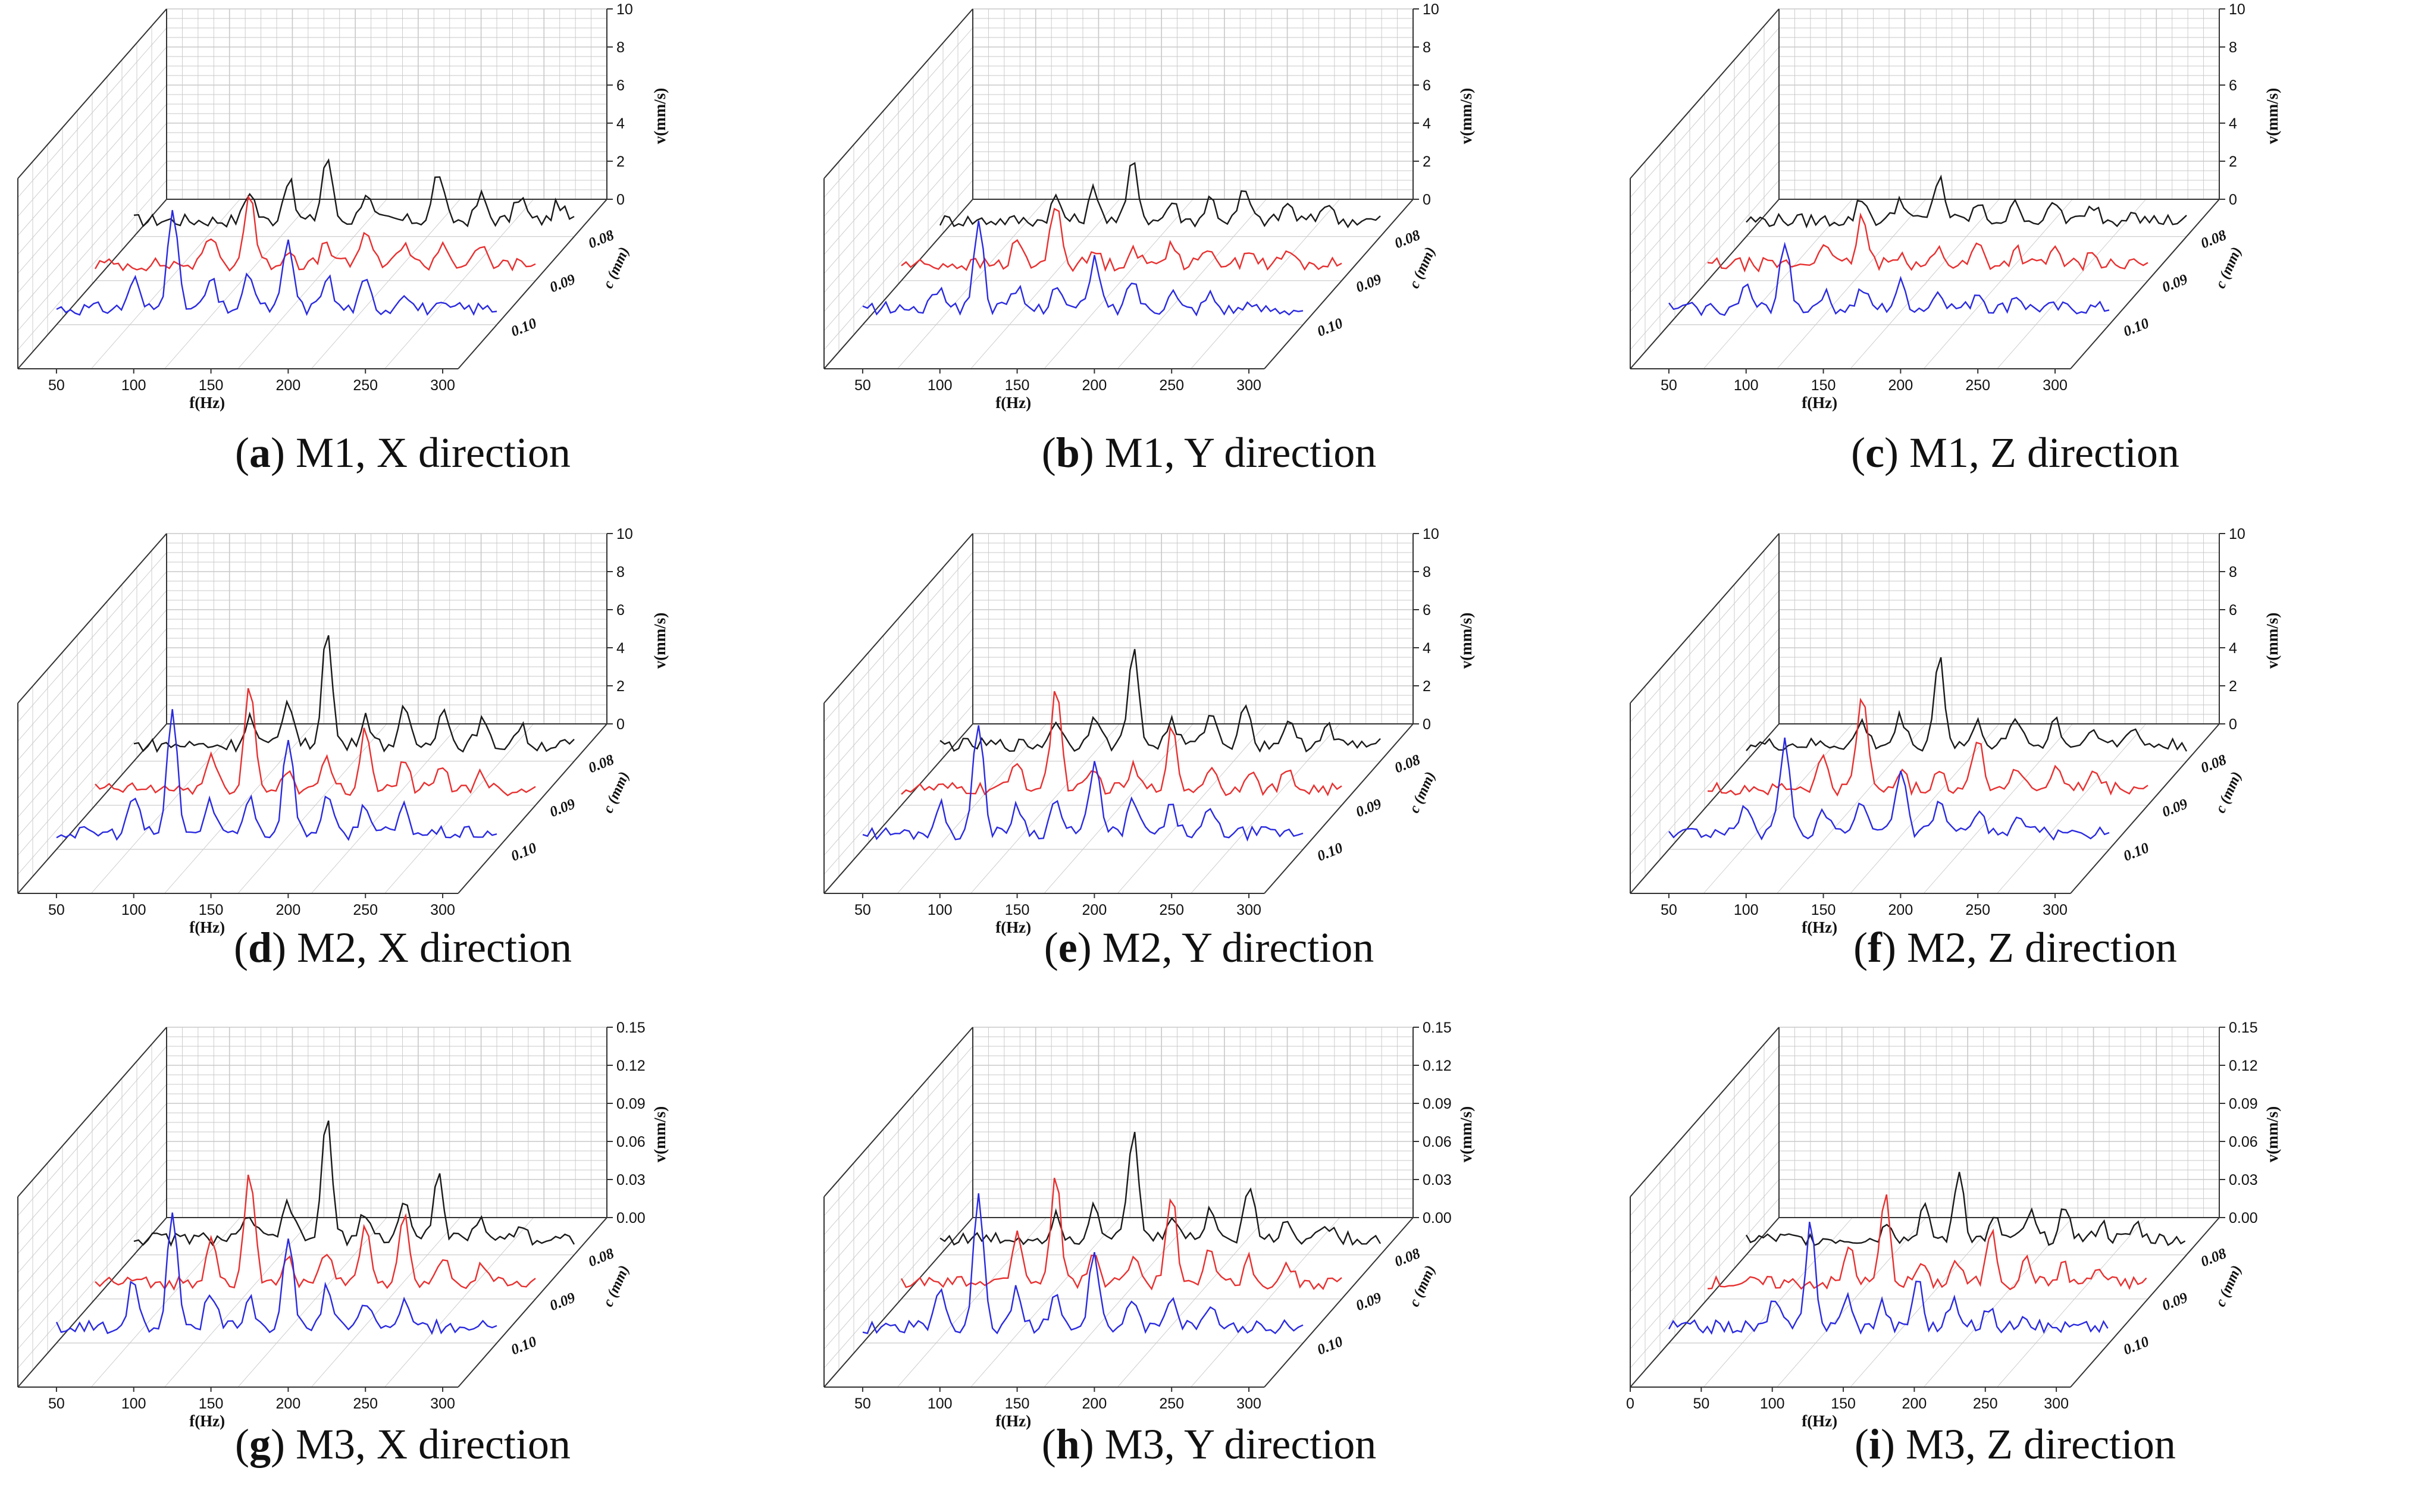 This screenshot has height=1512, width=2418. What do you see at coordinates (1068, 948) in the screenshot?
I see `caption-letter: e` at bounding box center [1068, 948].